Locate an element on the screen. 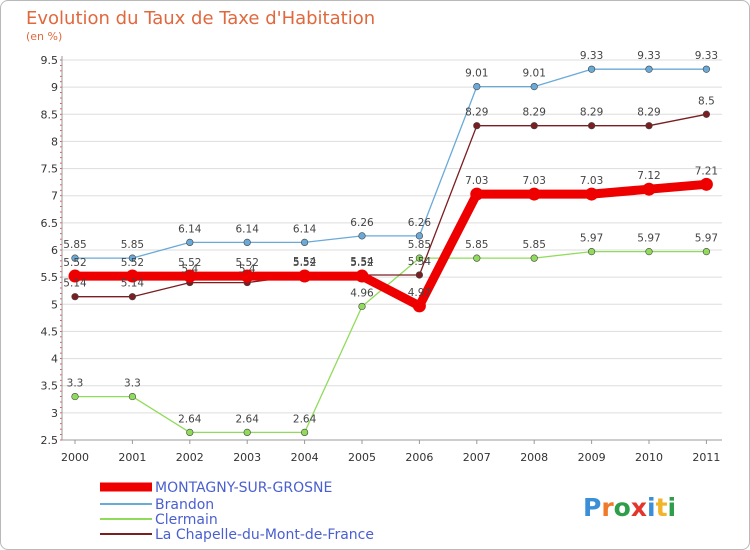  x-tick-label: 2001 is located at coordinates (132, 457).